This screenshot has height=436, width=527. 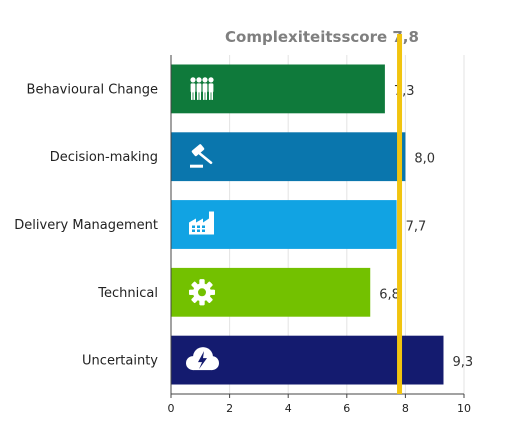 I want to click on category-label: Delivery Management, so click(x=86, y=225).